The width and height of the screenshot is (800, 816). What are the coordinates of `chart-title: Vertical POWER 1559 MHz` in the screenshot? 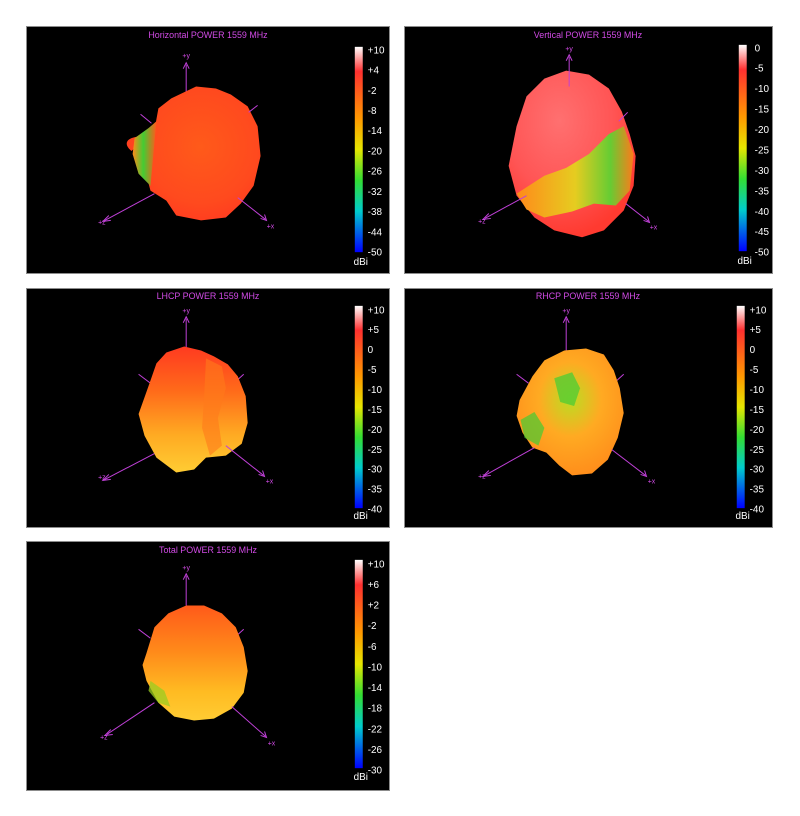 It's located at (588, 35).